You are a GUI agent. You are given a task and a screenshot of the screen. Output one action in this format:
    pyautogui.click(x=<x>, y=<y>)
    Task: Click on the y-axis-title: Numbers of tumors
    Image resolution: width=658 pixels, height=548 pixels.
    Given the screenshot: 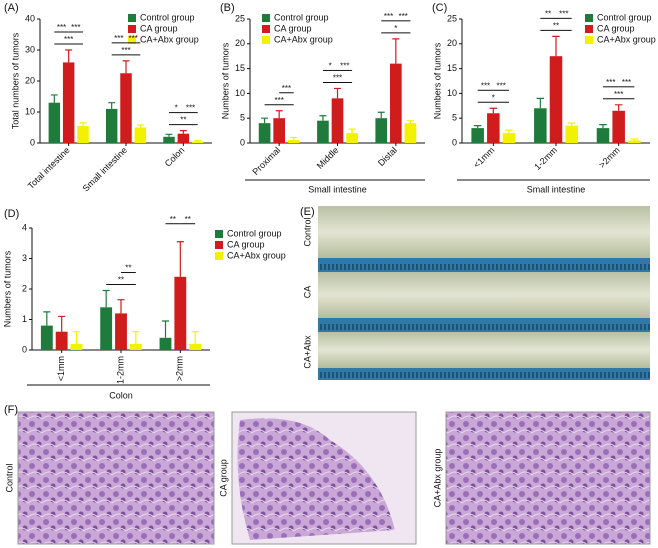 What is the action you would take?
    pyautogui.click(x=7, y=288)
    